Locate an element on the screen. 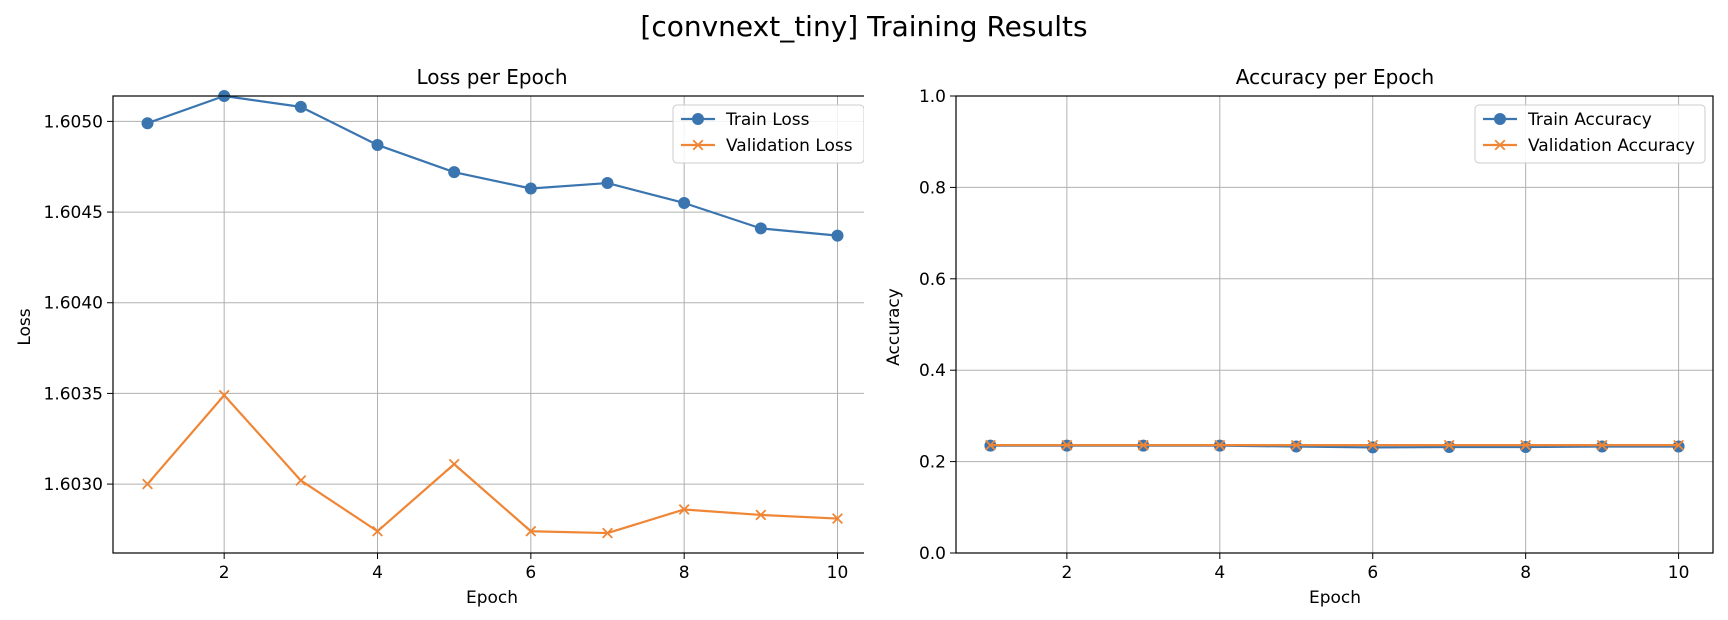  y-tick-label: 0.0 is located at coordinates (932, 554).